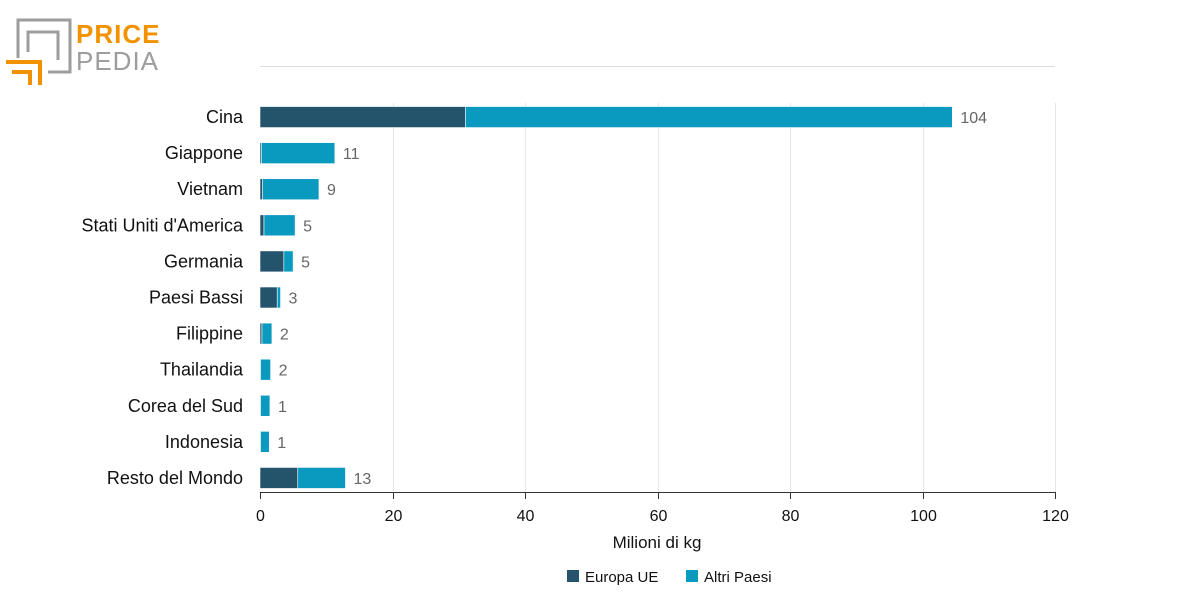  I want to click on category-label: Thailandia, so click(202, 370).